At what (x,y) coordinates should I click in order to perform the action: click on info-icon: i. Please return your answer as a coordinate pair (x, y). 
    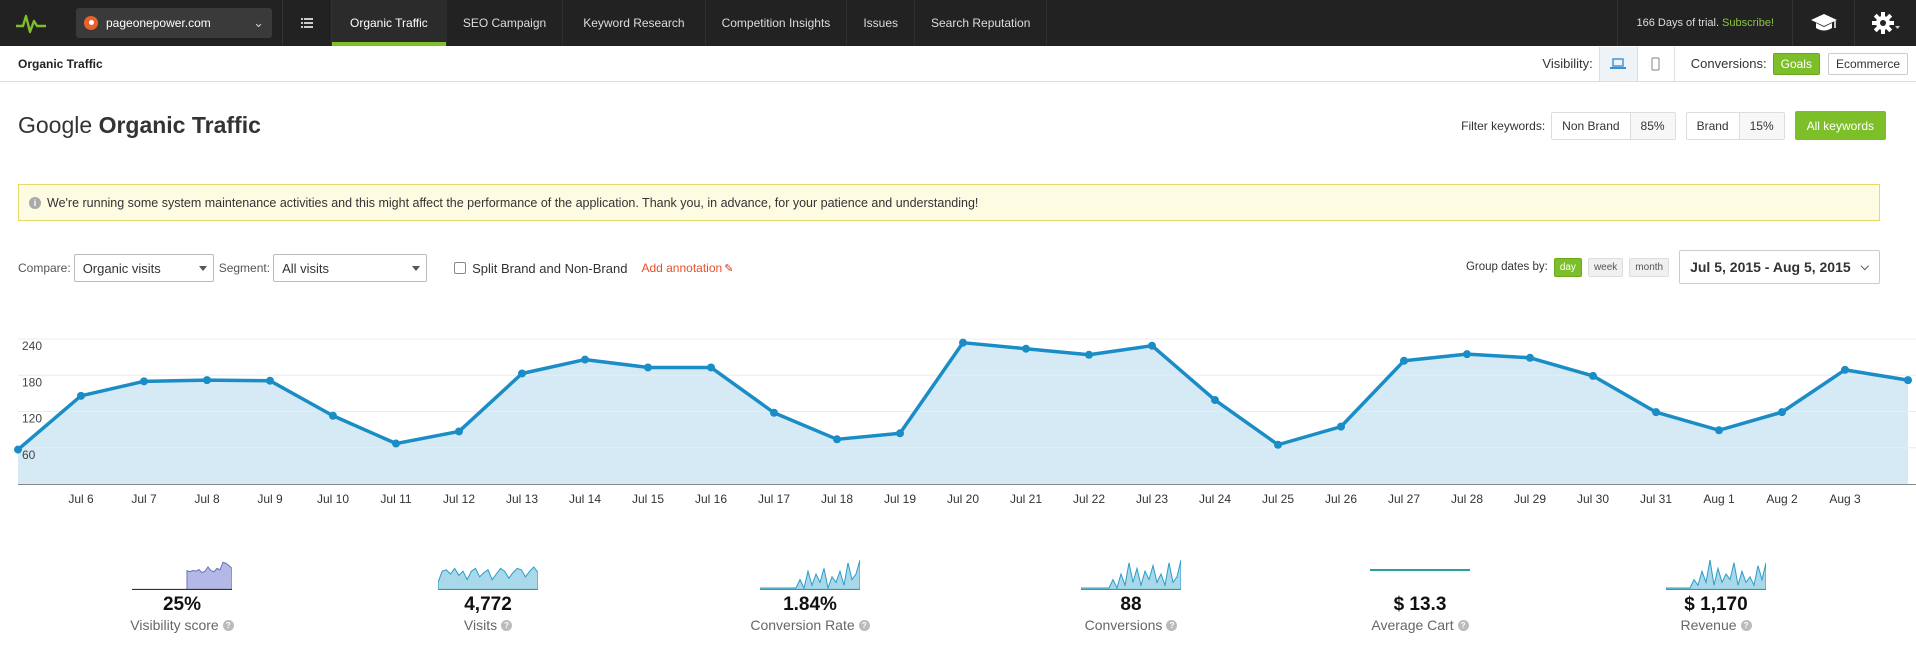
    Looking at the image, I should click on (35, 202).